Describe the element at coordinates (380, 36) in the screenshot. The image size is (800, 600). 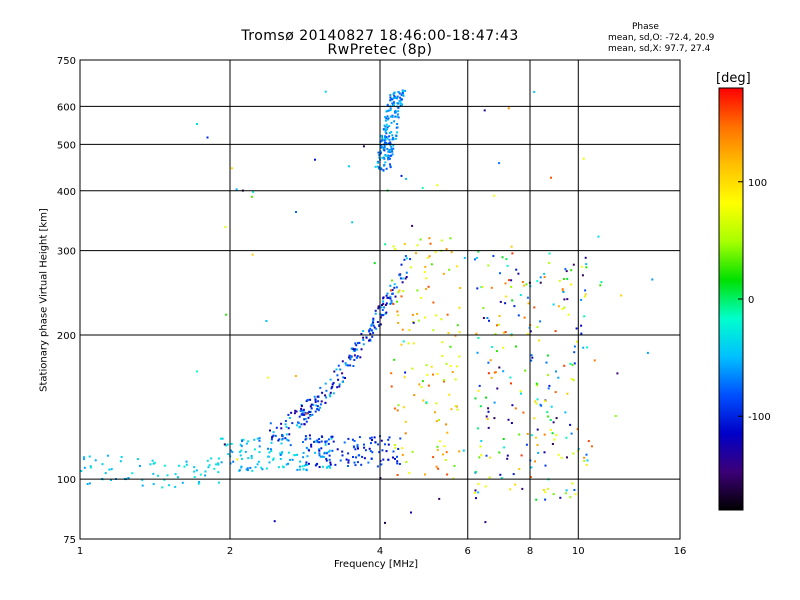
I see `chart-title: Tromsø 20140827 18:46:00-18:47:43` at that location.